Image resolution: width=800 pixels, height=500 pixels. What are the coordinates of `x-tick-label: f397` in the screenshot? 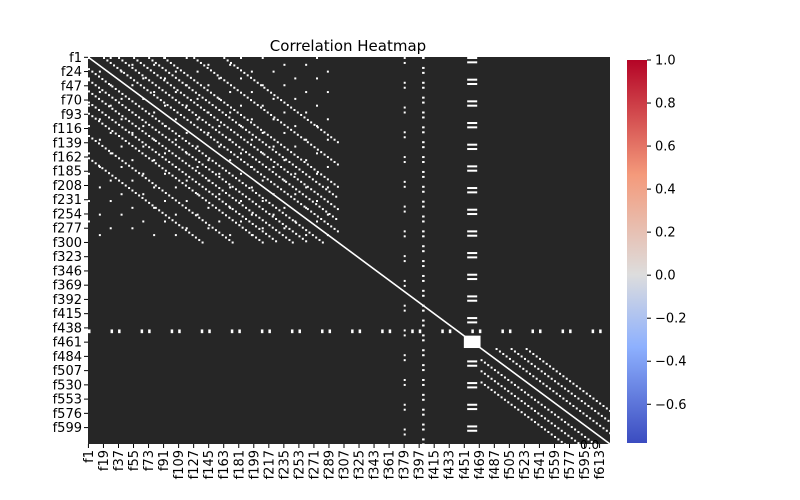 It's located at (420, 464).